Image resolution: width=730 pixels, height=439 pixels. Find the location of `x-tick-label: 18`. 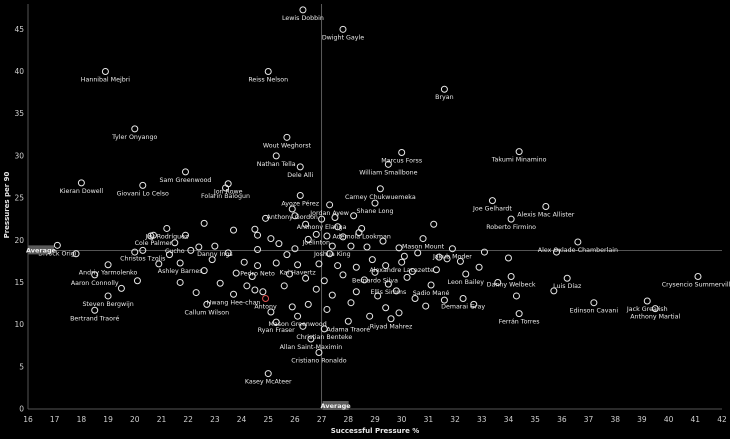

x-tick-label: 18 is located at coordinates (82, 419).